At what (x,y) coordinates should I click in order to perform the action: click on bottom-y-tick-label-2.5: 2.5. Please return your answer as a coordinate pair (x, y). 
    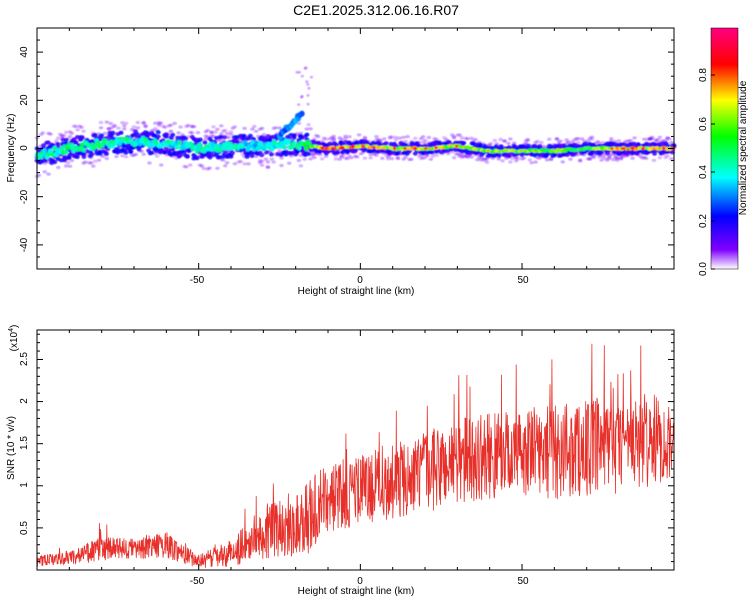
    Looking at the image, I should click on (24, 359).